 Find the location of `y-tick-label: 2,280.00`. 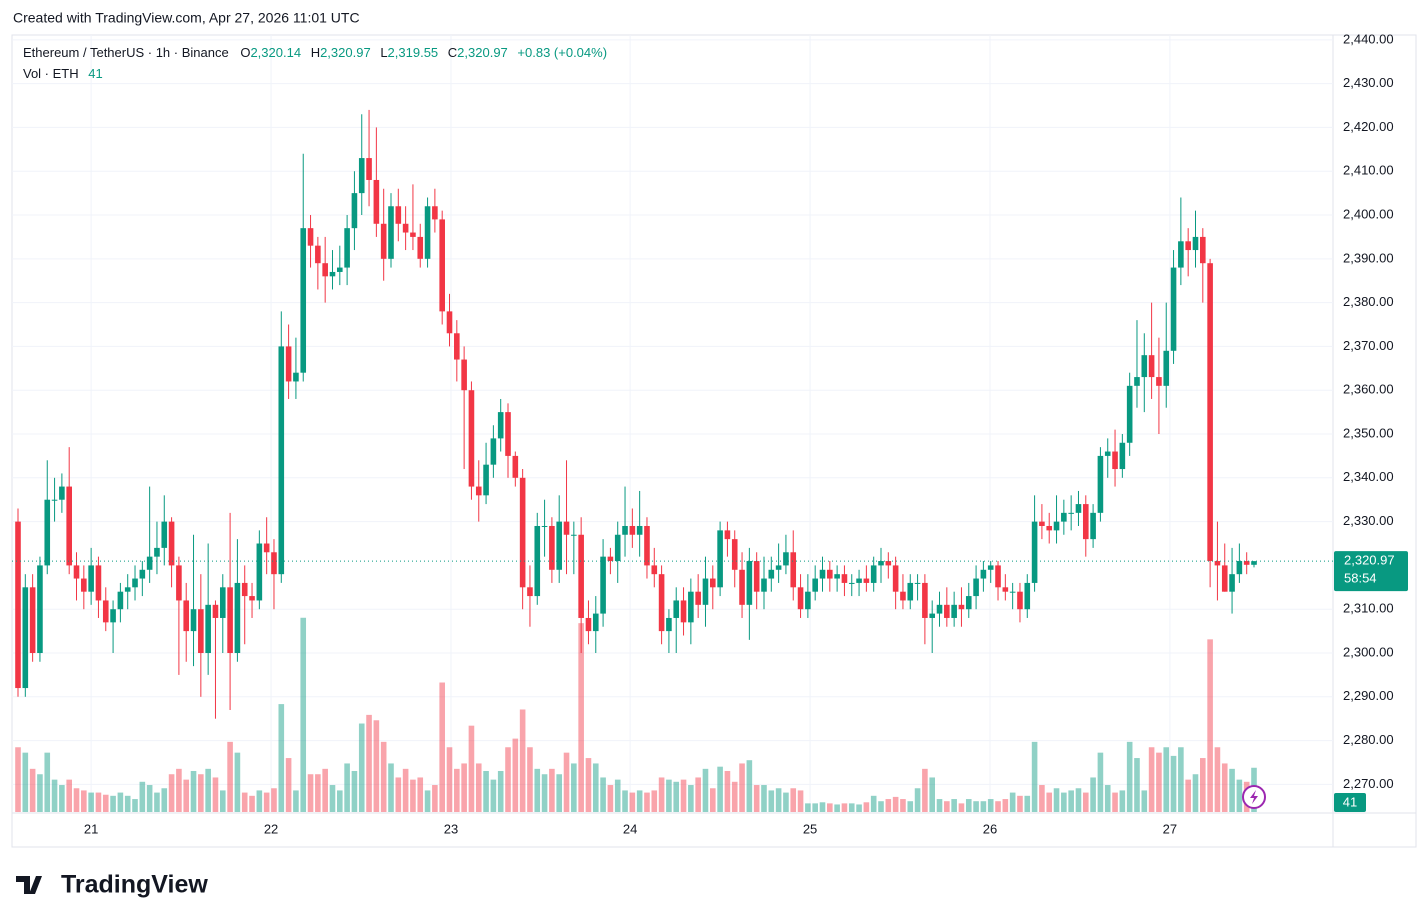

y-tick-label: 2,280.00 is located at coordinates (1368, 739).